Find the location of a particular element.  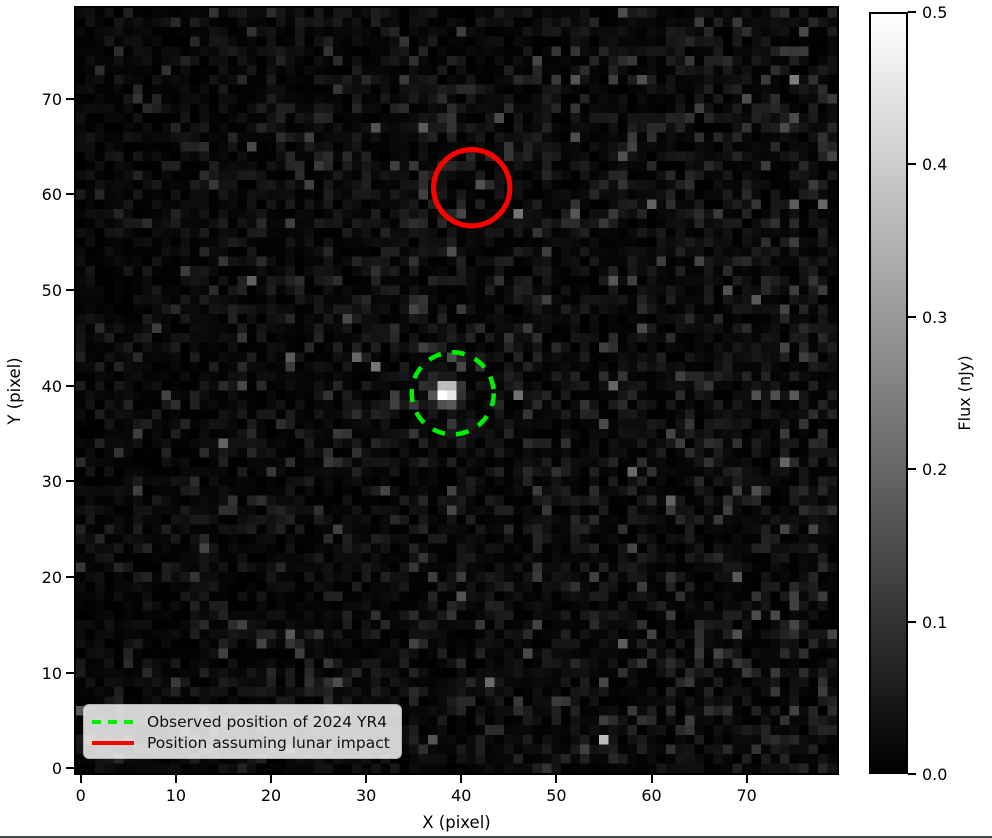

x-tick-label: 10 is located at coordinates (176, 795).